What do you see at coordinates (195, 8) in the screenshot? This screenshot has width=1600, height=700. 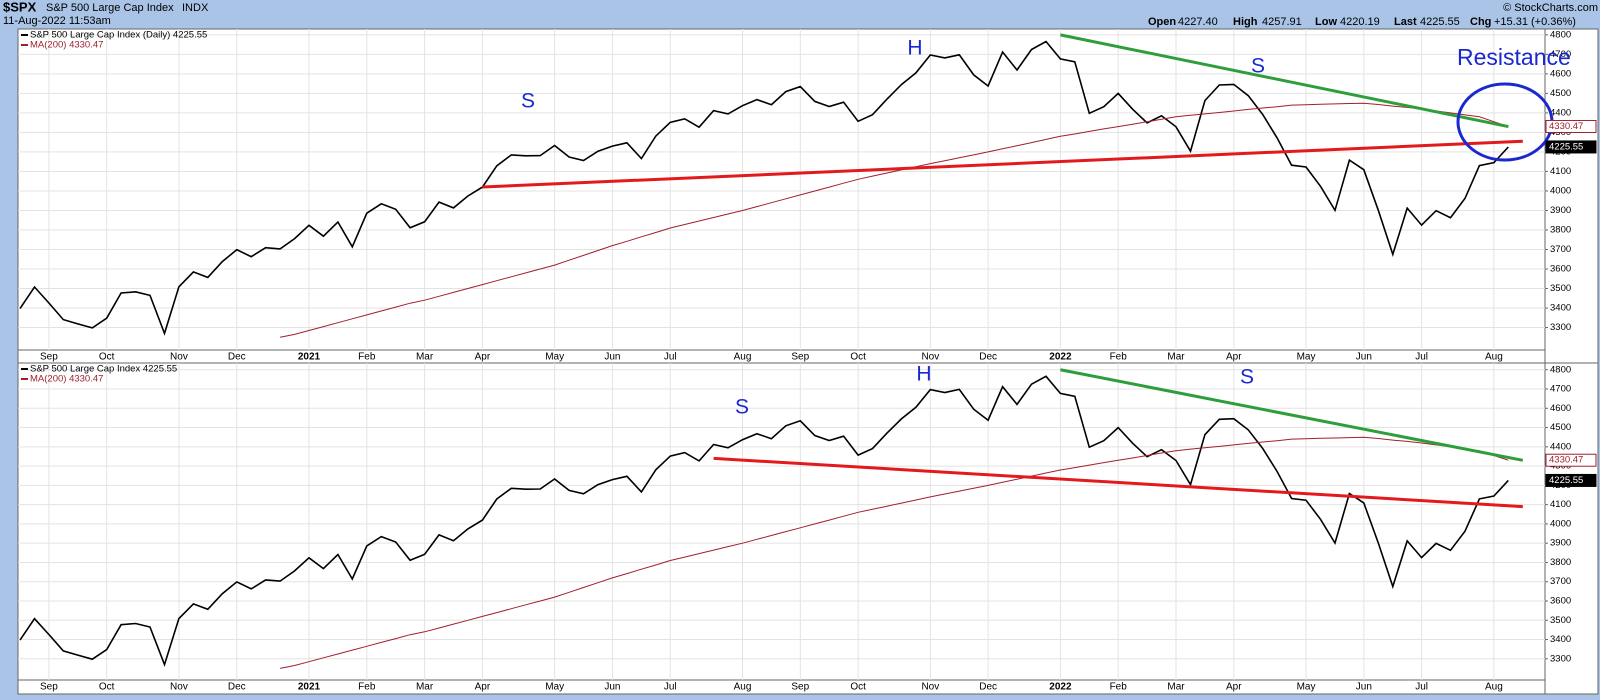 I see `exchange: INDX` at bounding box center [195, 8].